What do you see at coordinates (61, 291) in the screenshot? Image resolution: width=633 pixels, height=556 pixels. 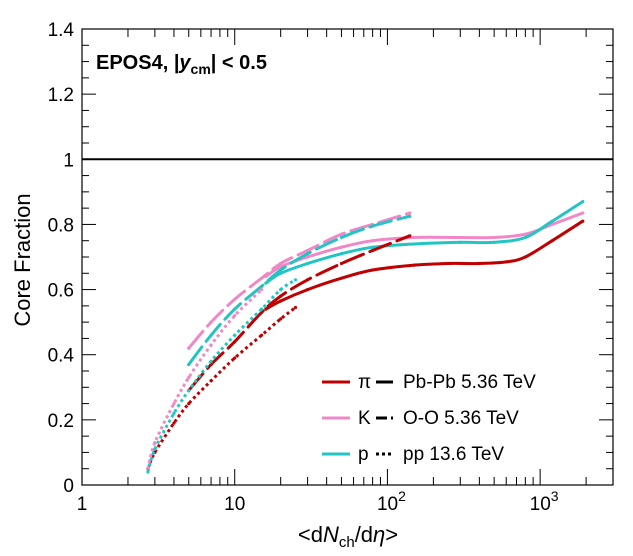 I see `y-tick-label: 0.6` at bounding box center [61, 291].